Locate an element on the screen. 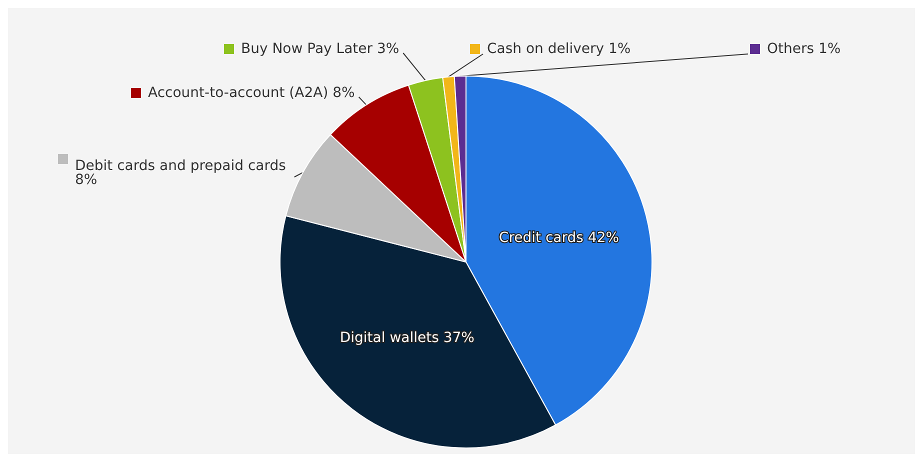  legend-label: Others 1% is located at coordinates (804, 49).